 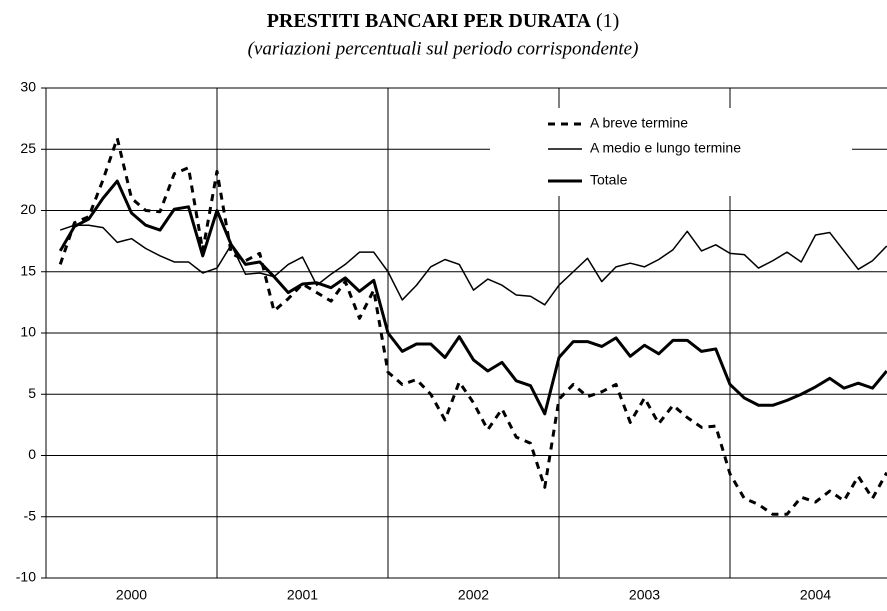 What do you see at coordinates (131, 595) in the screenshot?
I see `x-tick-label: 2000` at bounding box center [131, 595].